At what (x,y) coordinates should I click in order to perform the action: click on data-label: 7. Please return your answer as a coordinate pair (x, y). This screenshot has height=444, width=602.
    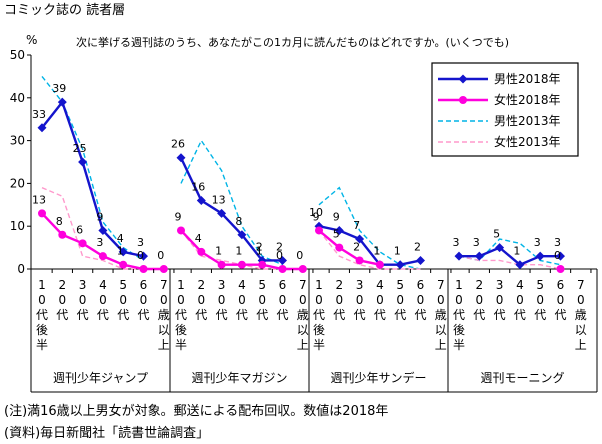
    Looking at the image, I should click on (356, 225).